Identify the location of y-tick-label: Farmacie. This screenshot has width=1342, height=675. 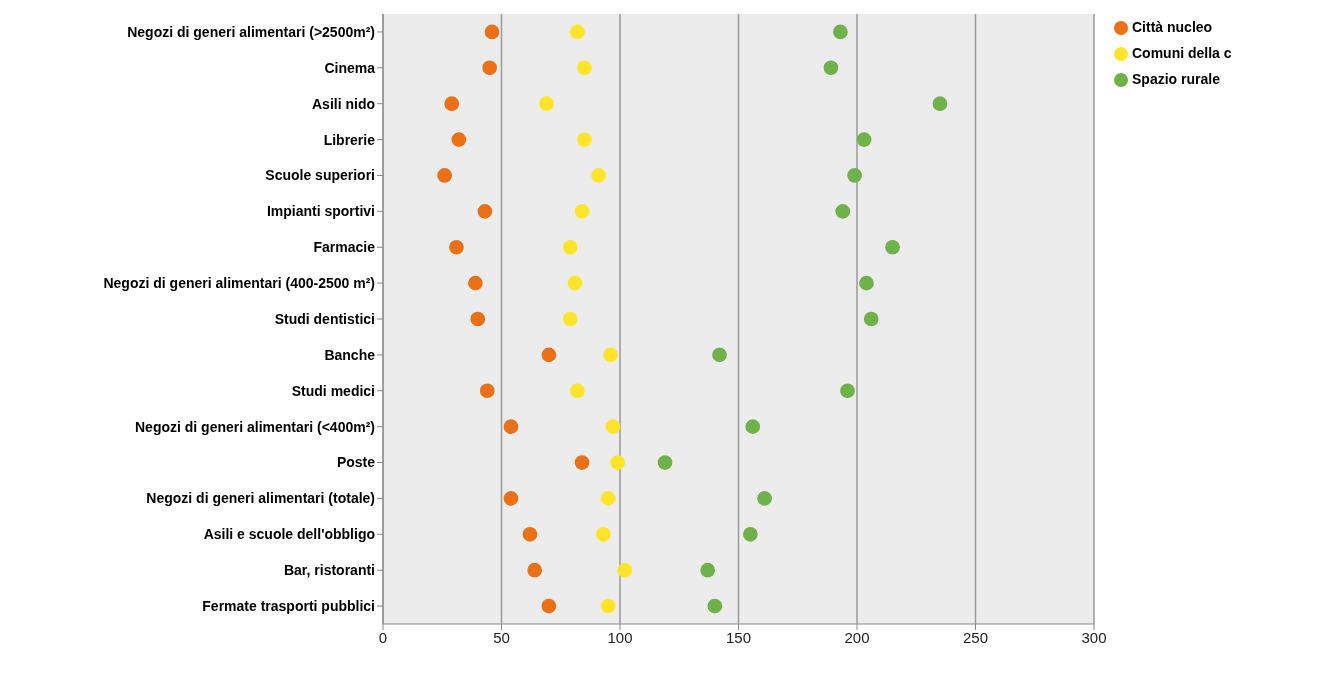
(344, 247).